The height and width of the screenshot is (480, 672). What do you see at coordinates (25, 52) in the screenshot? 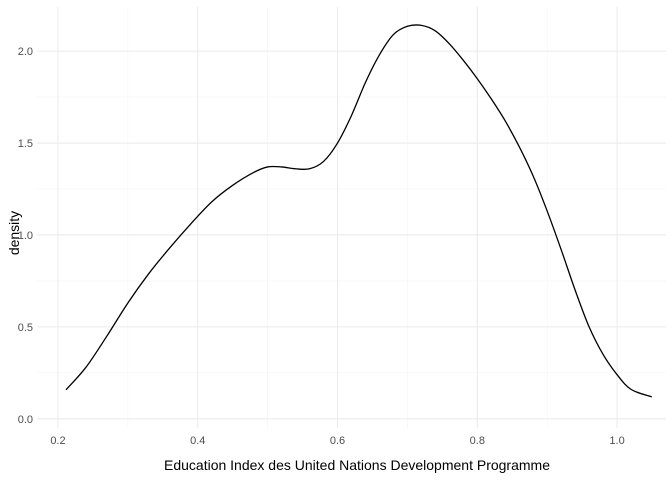
I see `y-tick-label: 2.0` at bounding box center [25, 52].